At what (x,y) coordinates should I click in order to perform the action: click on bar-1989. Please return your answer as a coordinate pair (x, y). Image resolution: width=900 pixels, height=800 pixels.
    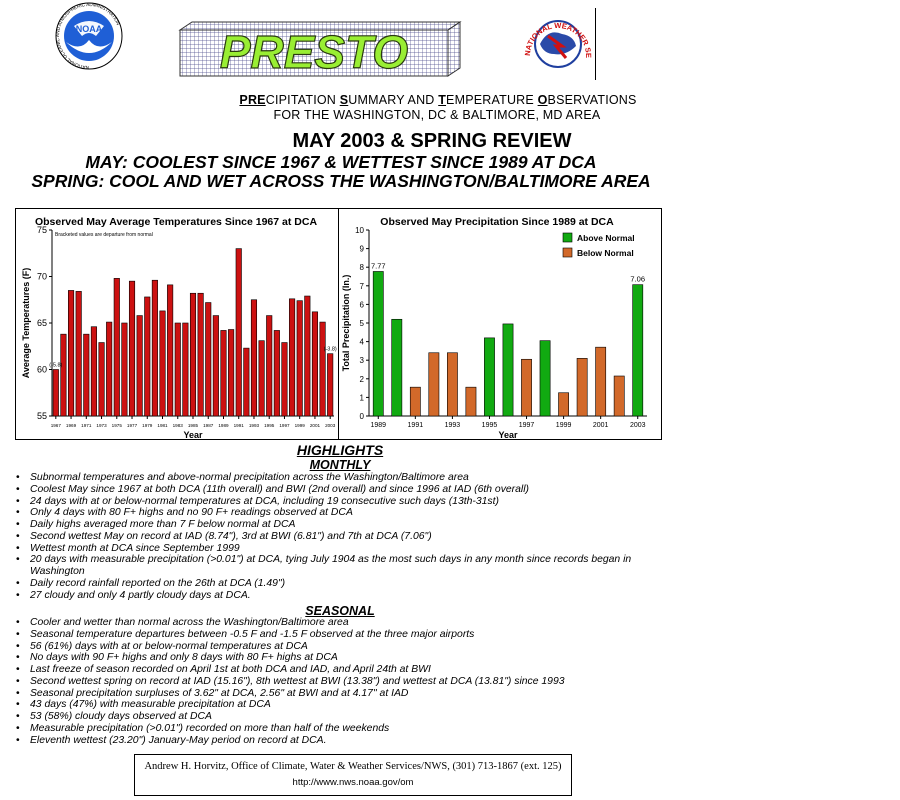
    Looking at the image, I should click on (378, 344).